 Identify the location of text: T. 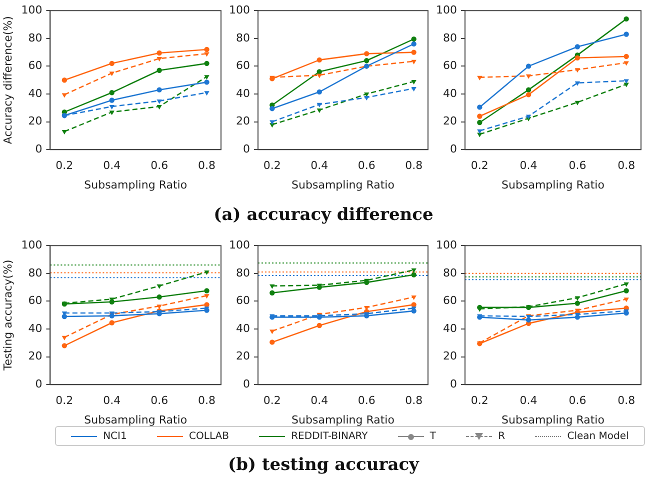
(433, 436).